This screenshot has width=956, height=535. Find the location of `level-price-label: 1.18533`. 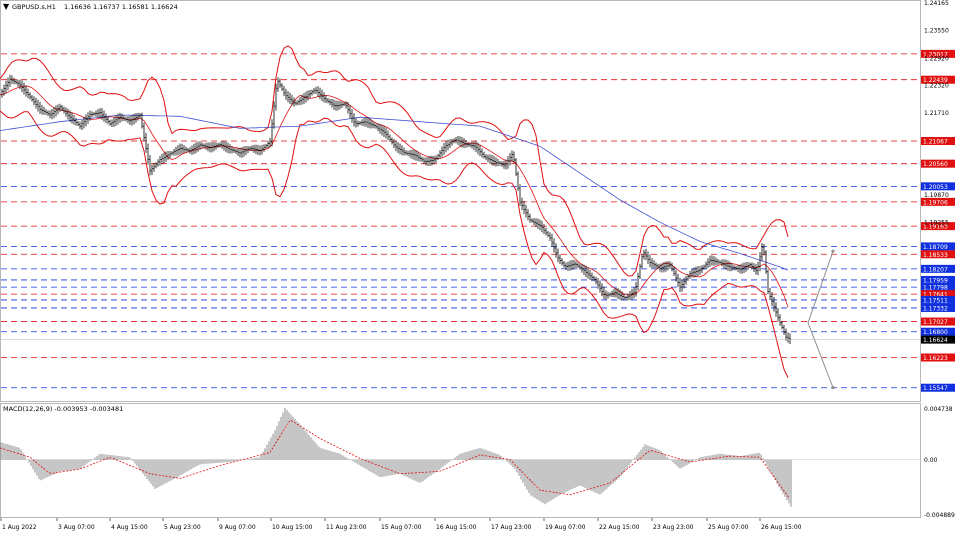

level-price-label: 1.18533 is located at coordinates (935, 255).